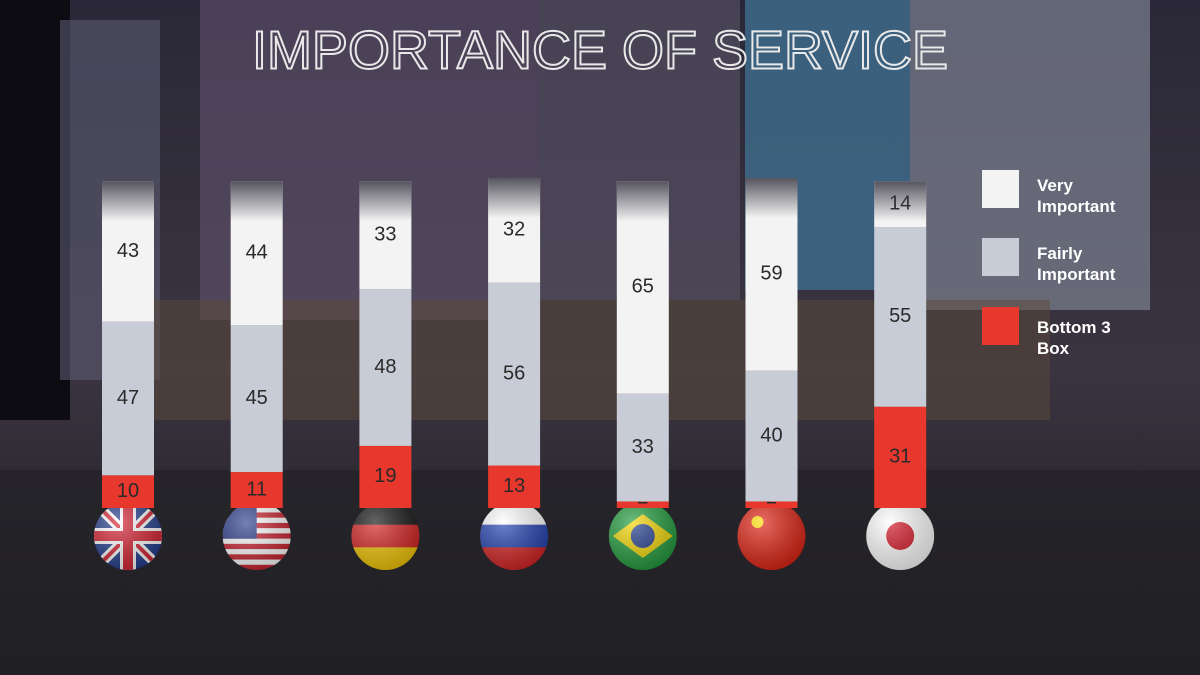 The width and height of the screenshot is (1200, 675). I want to click on data-label: 32, so click(514, 230).